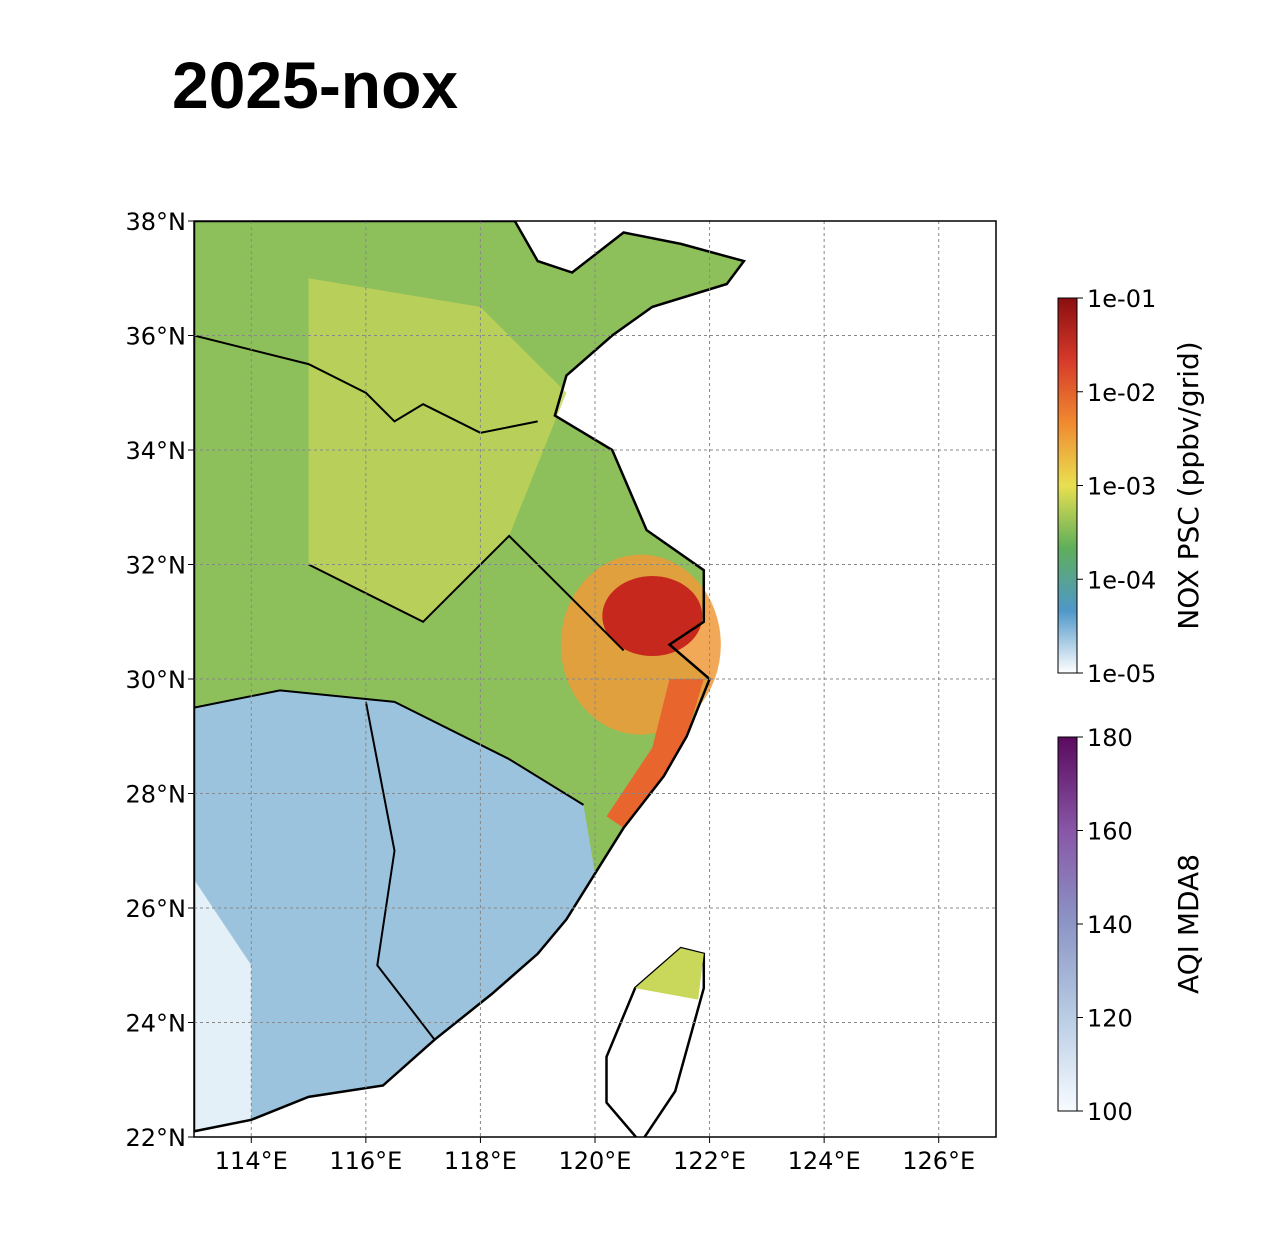 Image resolution: width=1263 pixels, height=1258 pixels. I want to click on y-tick-label: 28°N, so click(156, 795).